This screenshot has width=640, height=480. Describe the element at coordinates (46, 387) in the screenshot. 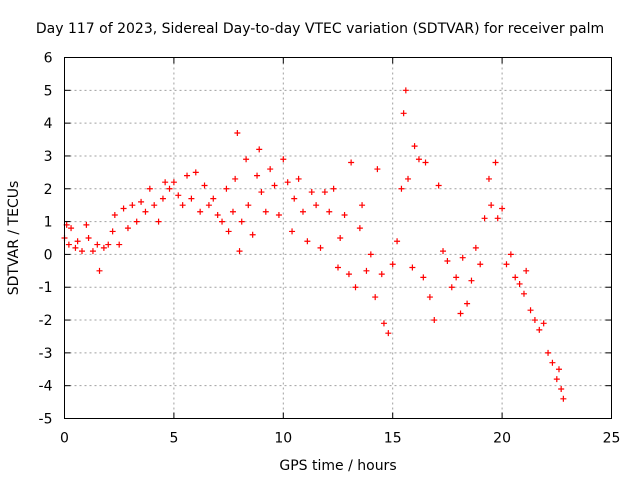

I see `y-tick-label: -4` at that location.